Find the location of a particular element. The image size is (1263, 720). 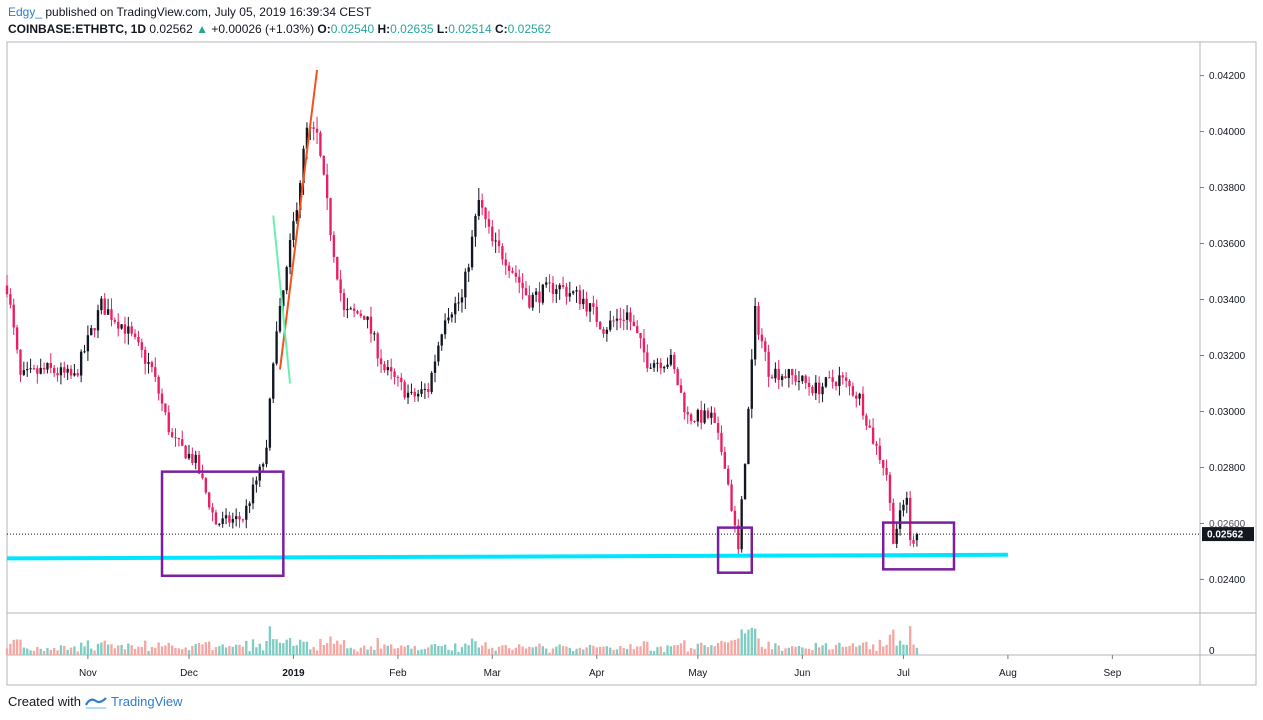

y-tick-label: 0.04000 is located at coordinates (1227, 132).